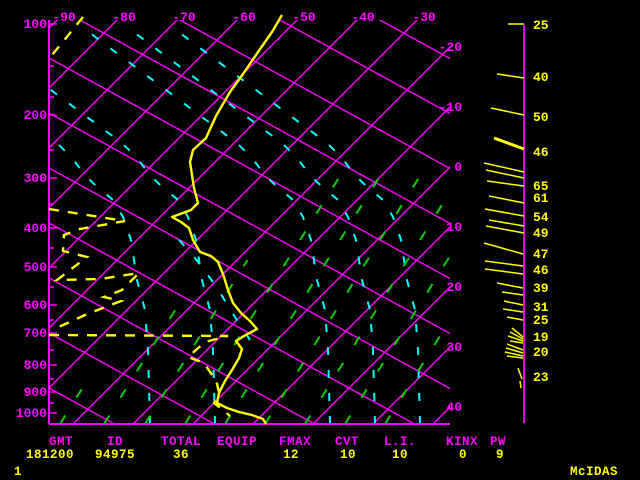 Image resolution: width=640 pixels, height=480 pixels. I want to click on isotherm-label-right: 40, so click(454, 407).